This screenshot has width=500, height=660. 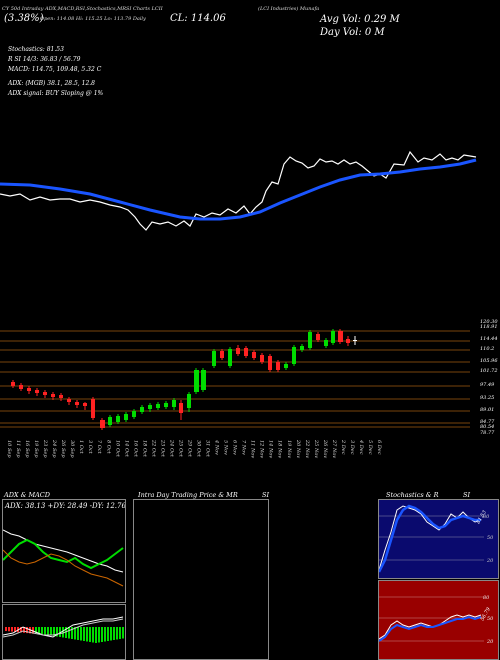 What do you see at coordinates (235, 447) in the screenshot?
I see `date-label: 6 Nov` at bounding box center [235, 447].